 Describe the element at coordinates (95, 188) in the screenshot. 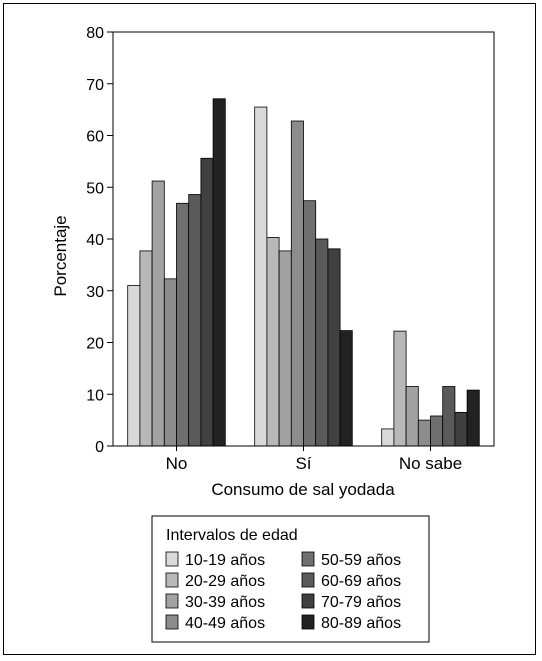

I see `y-tick-label: 50` at that location.